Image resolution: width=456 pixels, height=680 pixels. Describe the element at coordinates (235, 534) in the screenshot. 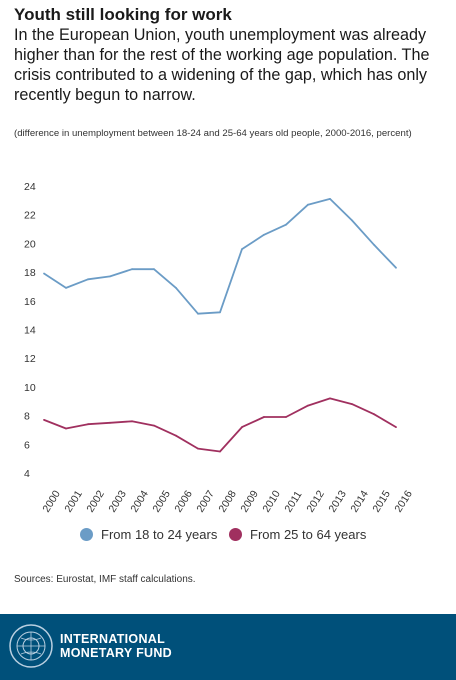

I see `legend-marker-adult` at that location.